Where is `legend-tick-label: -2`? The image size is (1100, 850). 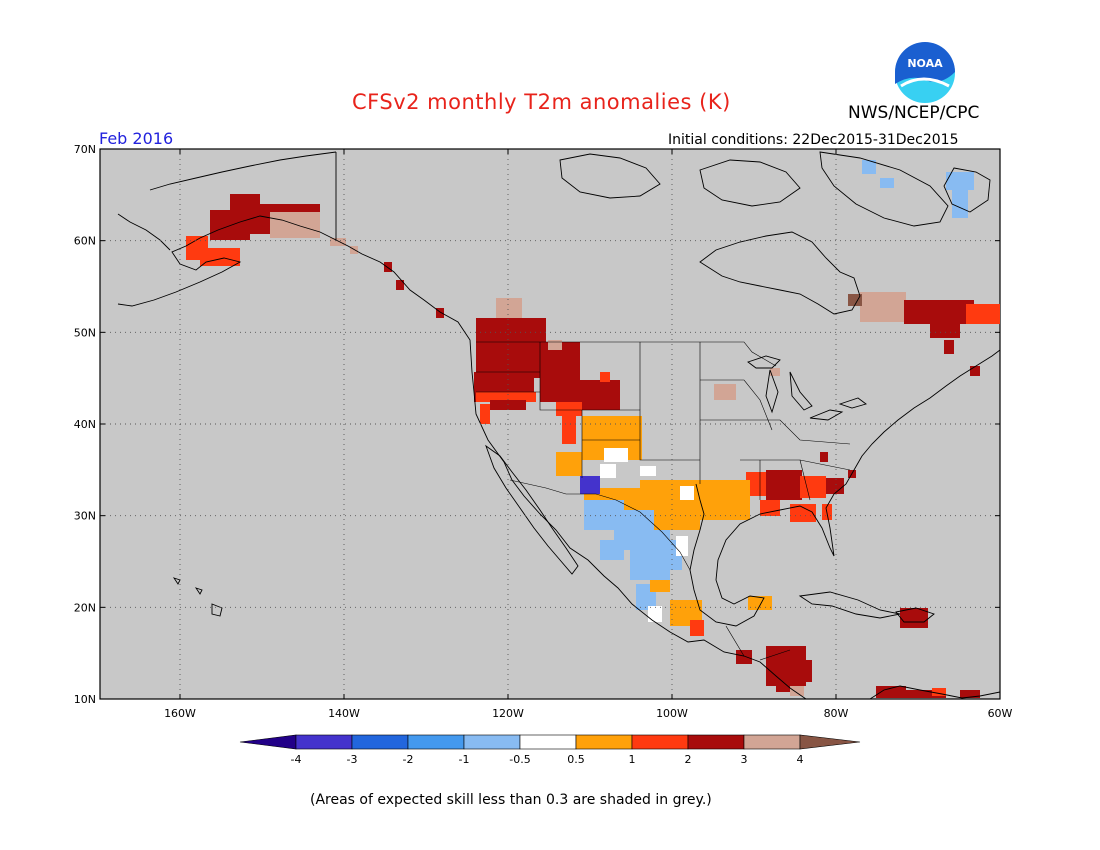 legend-tick-label: -2 is located at coordinates (408, 759).